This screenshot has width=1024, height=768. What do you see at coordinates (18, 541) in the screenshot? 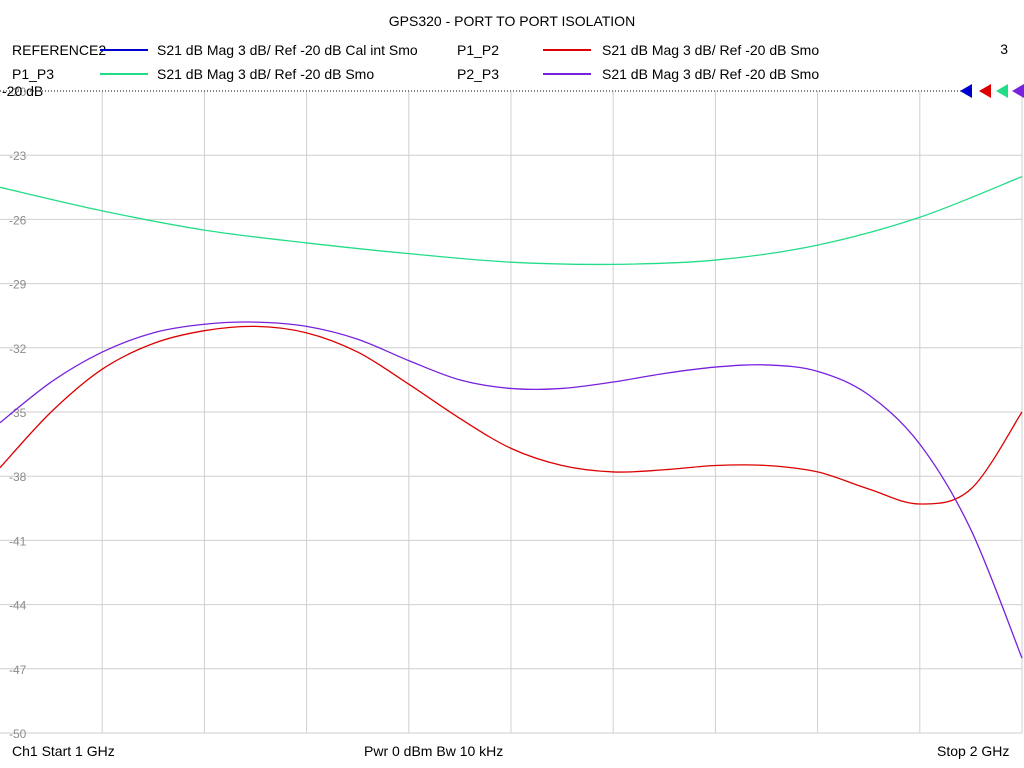
I see `y-tick-label: -41` at bounding box center [18, 541].